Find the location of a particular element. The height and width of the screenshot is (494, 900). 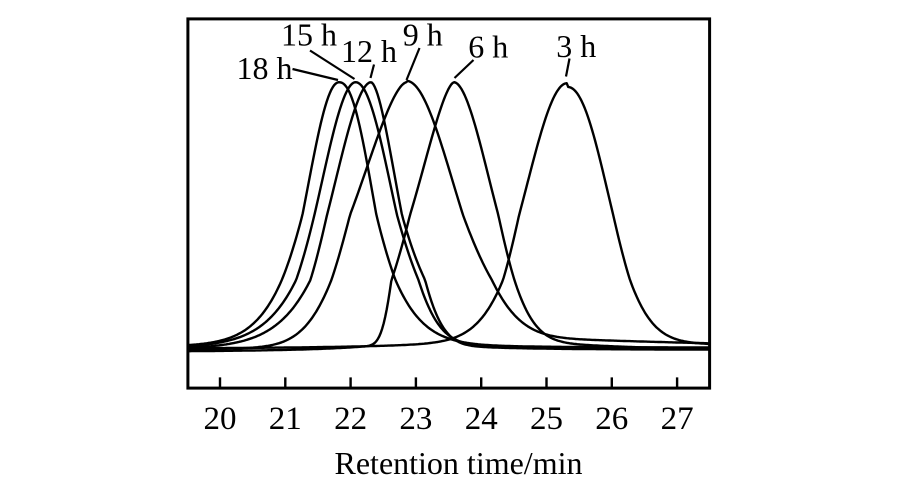

svg-text: 3 h is located at coordinates (576, 46).